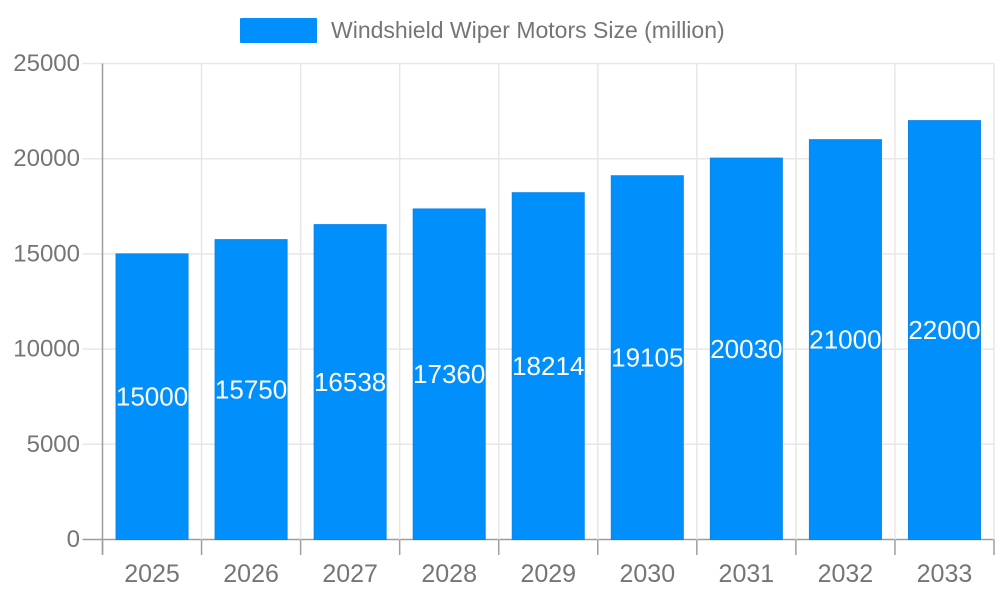  I want to click on legend-label: Windshield Wiper Motors Size (million), so click(528, 30).